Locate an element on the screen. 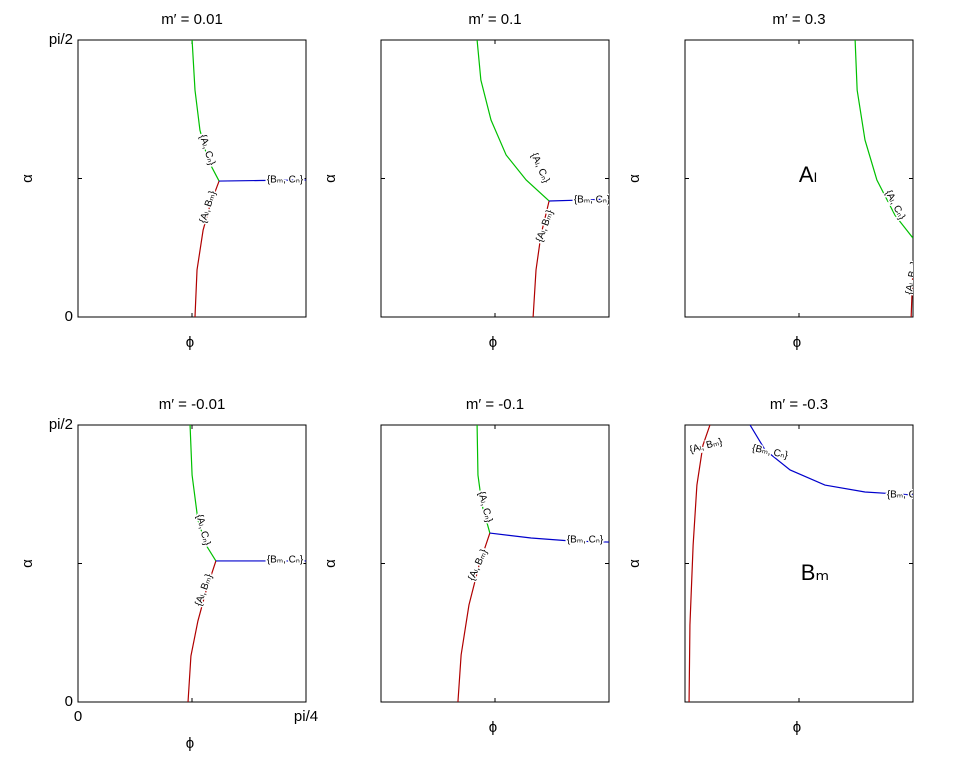 The height and width of the screenshot is (770, 957). chart-title: m′ = 0.01 is located at coordinates (192, 19).